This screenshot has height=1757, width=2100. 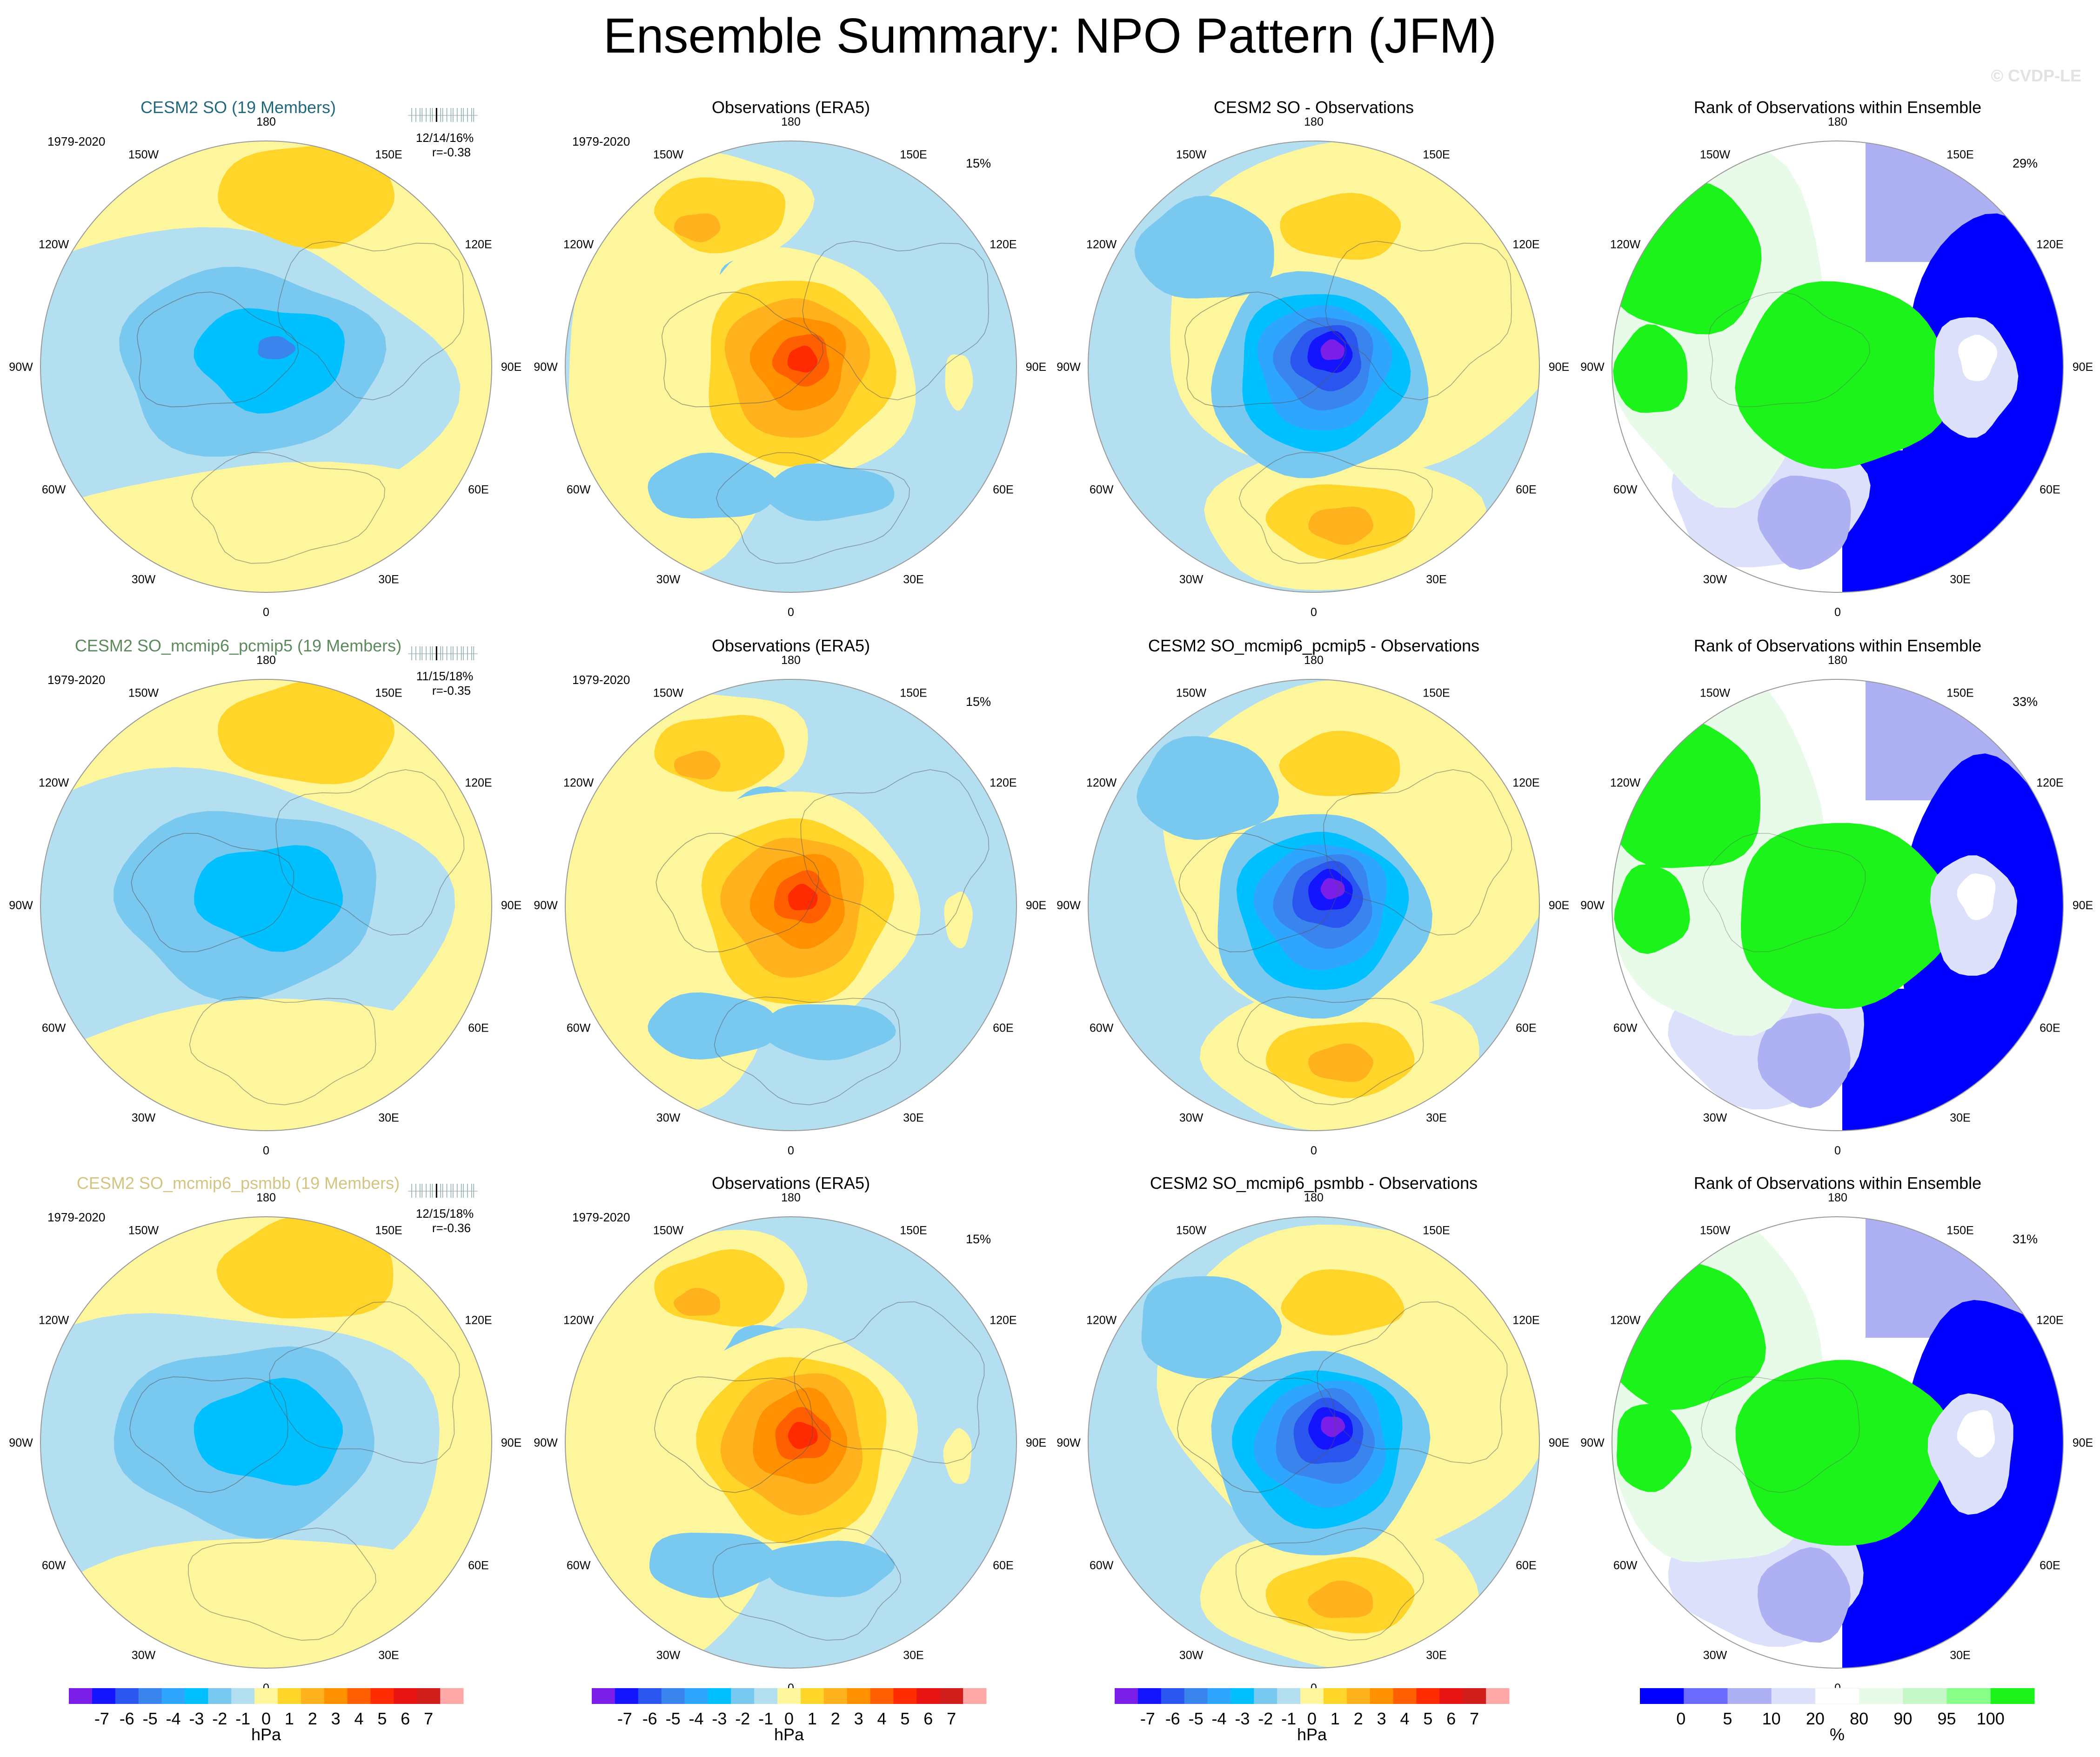 I want to click on colorbar-unit-label: %, so click(x=1837, y=1734).